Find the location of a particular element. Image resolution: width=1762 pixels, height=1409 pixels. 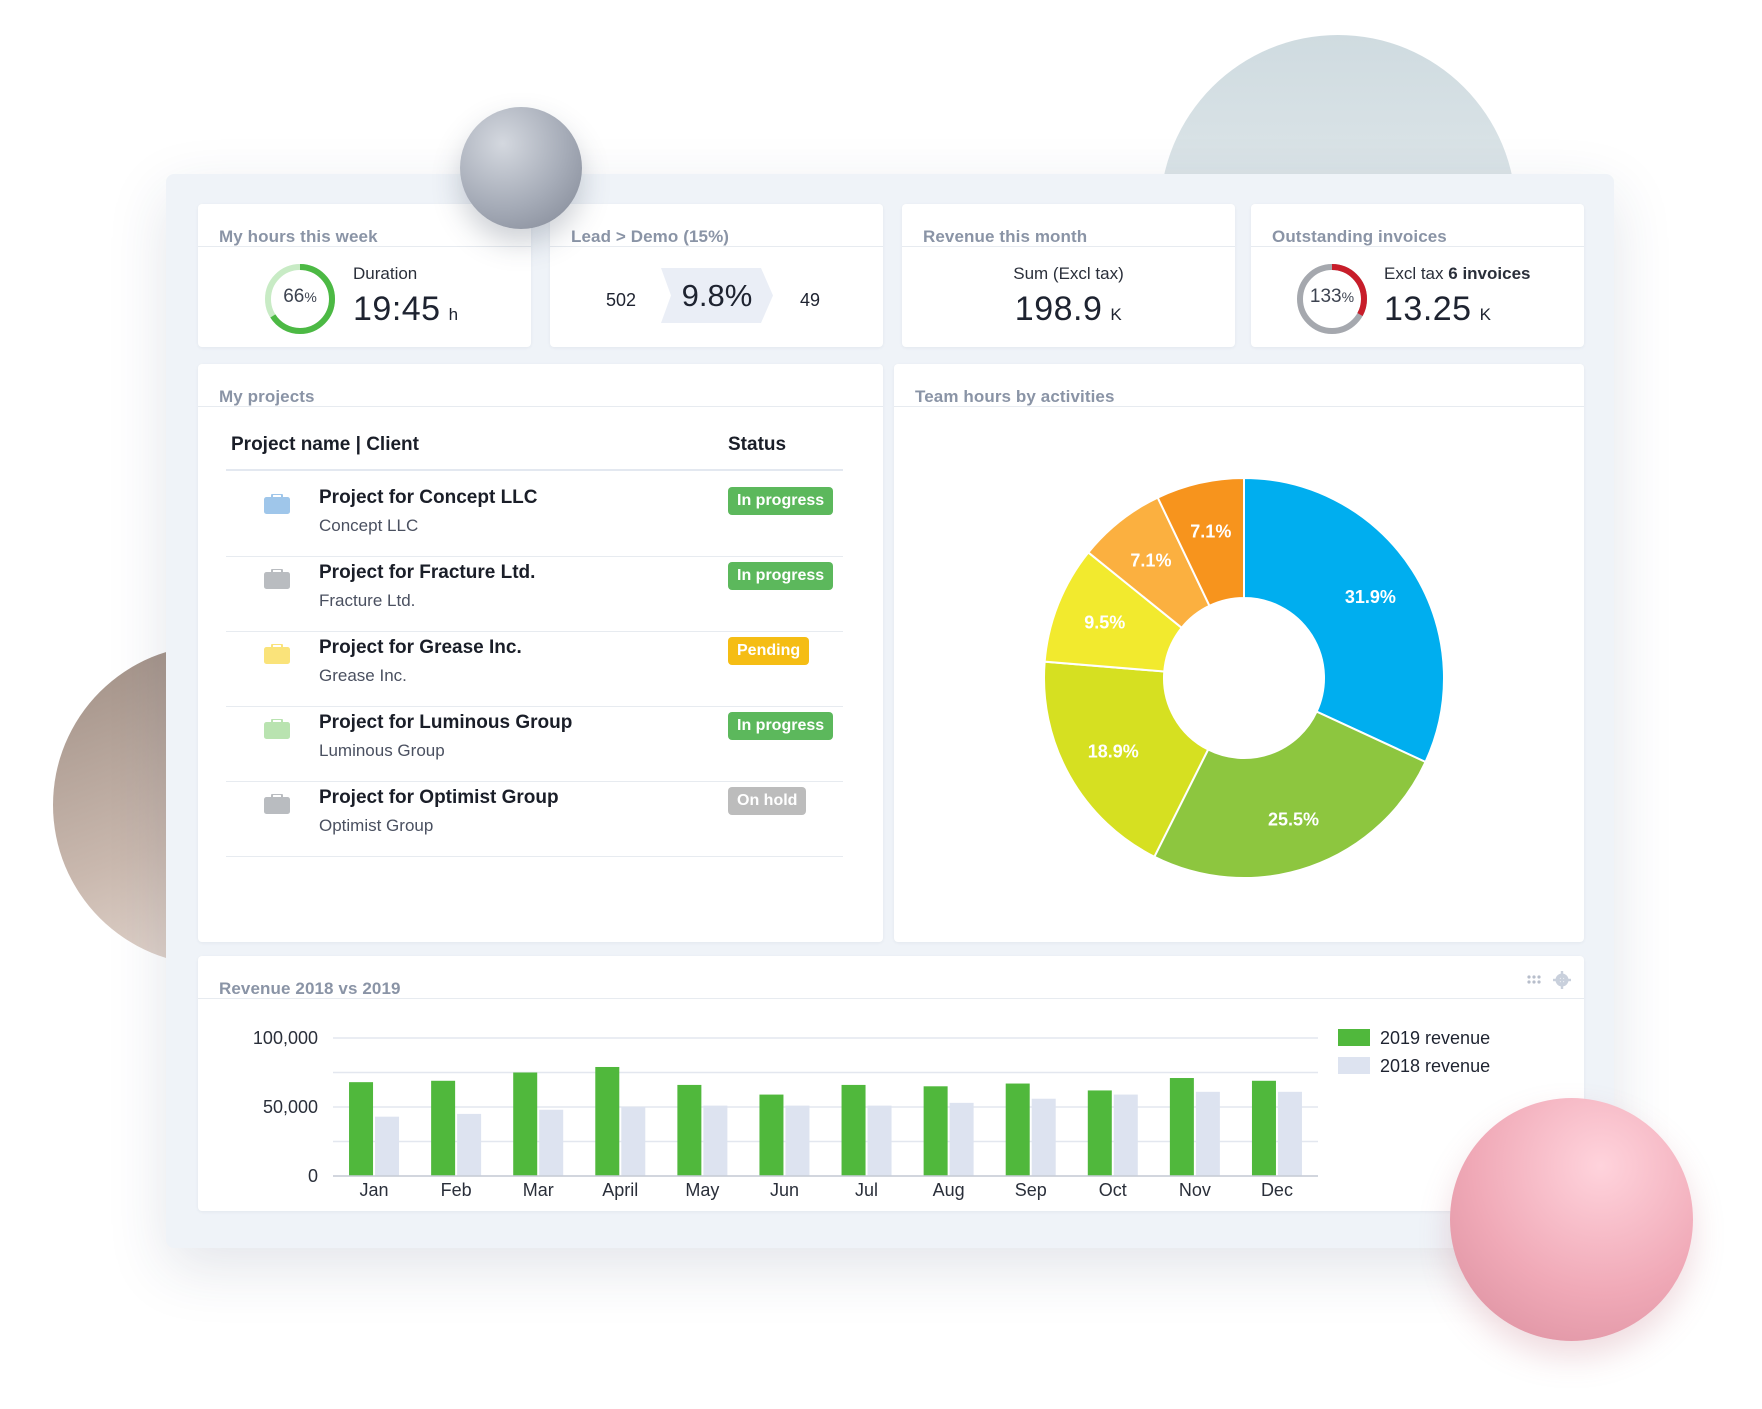

kpi-value: 198.9 K is located at coordinates (1068, 309).